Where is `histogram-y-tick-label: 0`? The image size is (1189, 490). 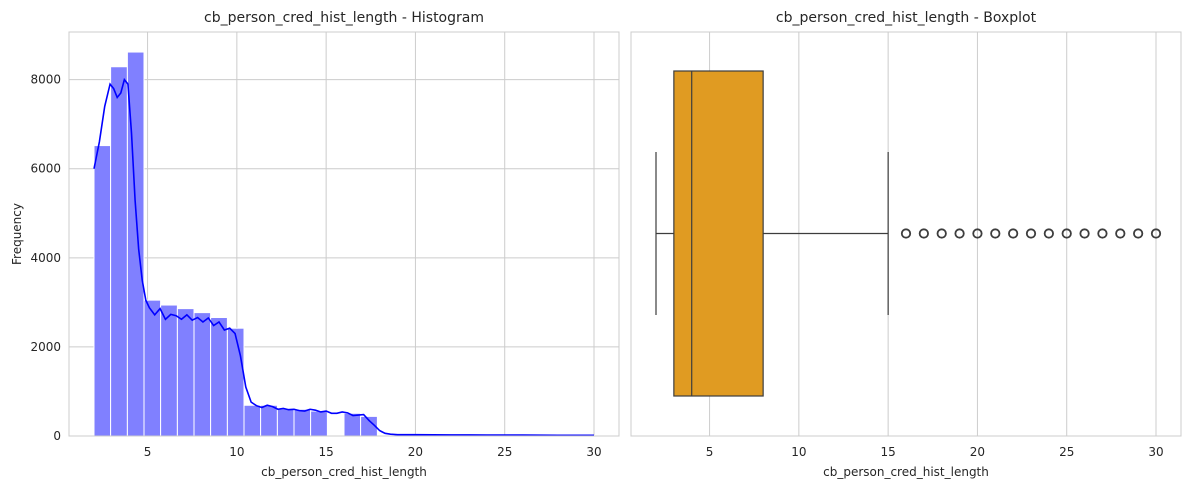
histogram-y-tick-label: 0 is located at coordinates (57, 436).